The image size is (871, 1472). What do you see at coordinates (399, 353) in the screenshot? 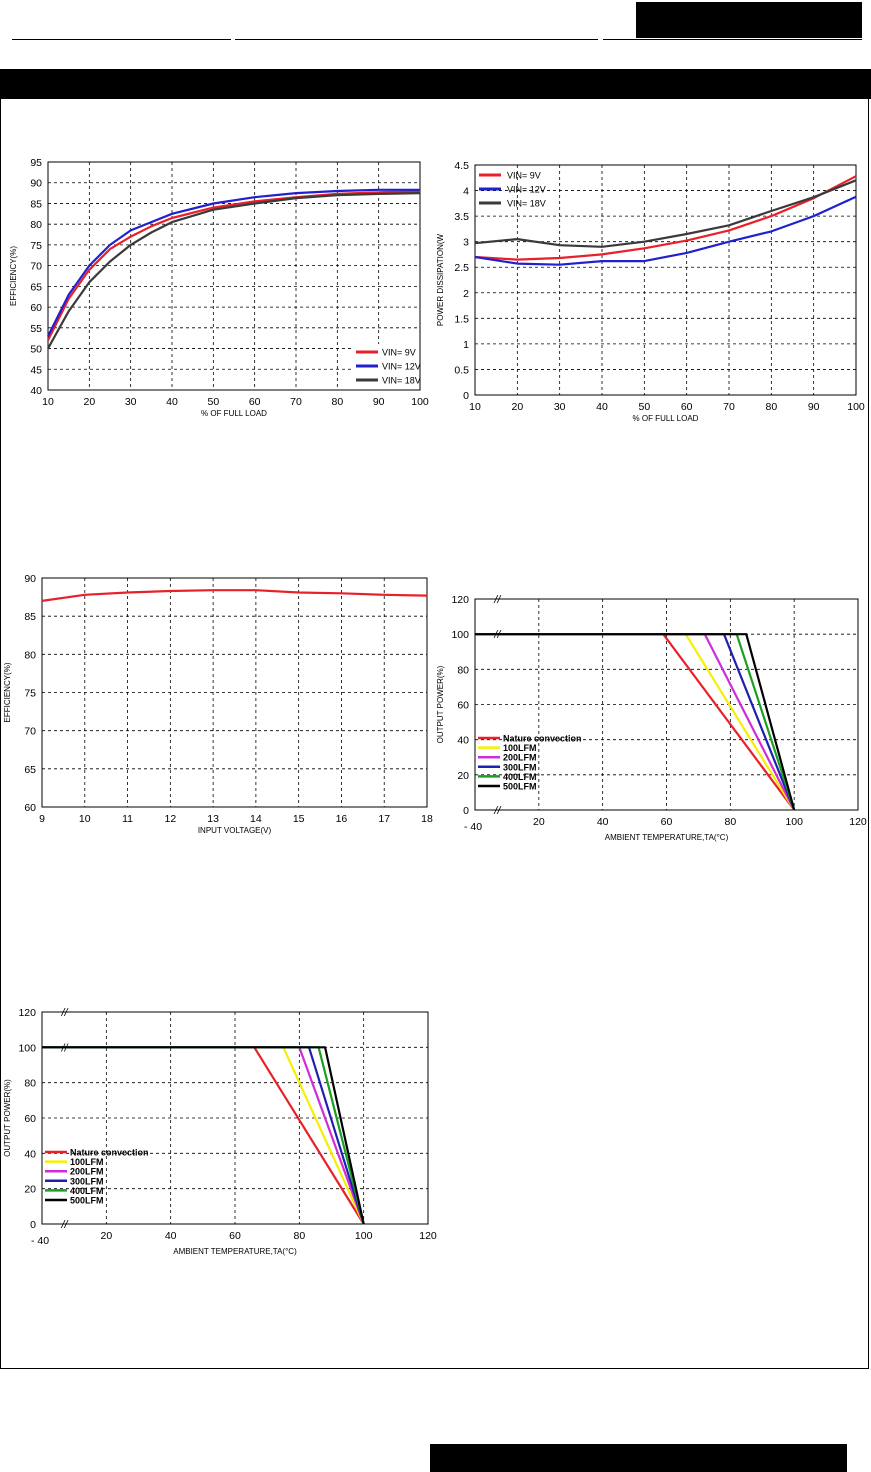
I see `legend-label: VIN= 9V` at bounding box center [399, 353].